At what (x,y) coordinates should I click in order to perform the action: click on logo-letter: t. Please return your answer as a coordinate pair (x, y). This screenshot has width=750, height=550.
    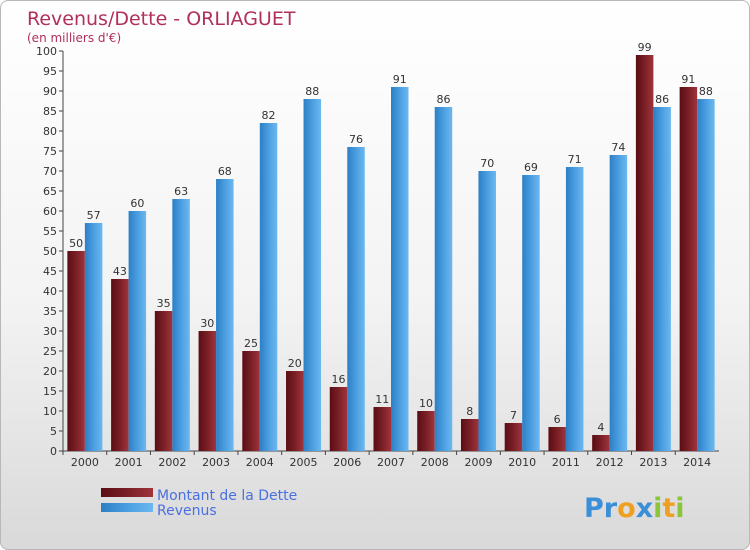
    Looking at the image, I should click on (668, 508).